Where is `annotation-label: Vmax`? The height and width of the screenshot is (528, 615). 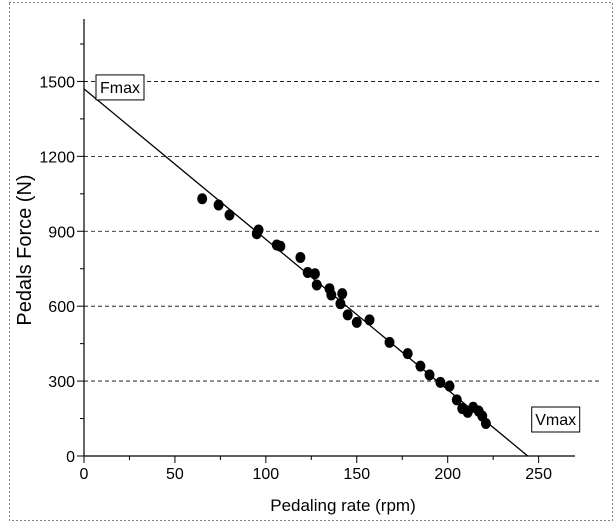 annotation-label: Vmax is located at coordinates (555, 420).